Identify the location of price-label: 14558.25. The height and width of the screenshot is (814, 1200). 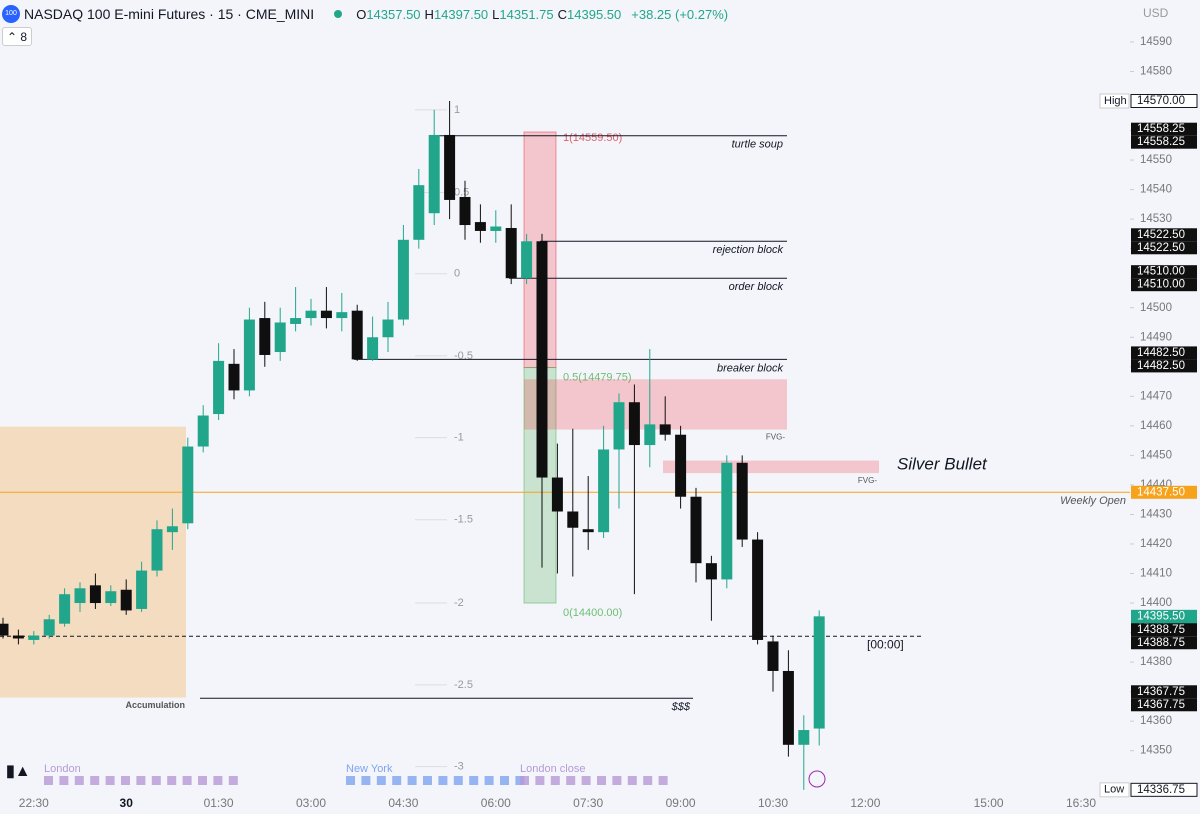
(1161, 129).